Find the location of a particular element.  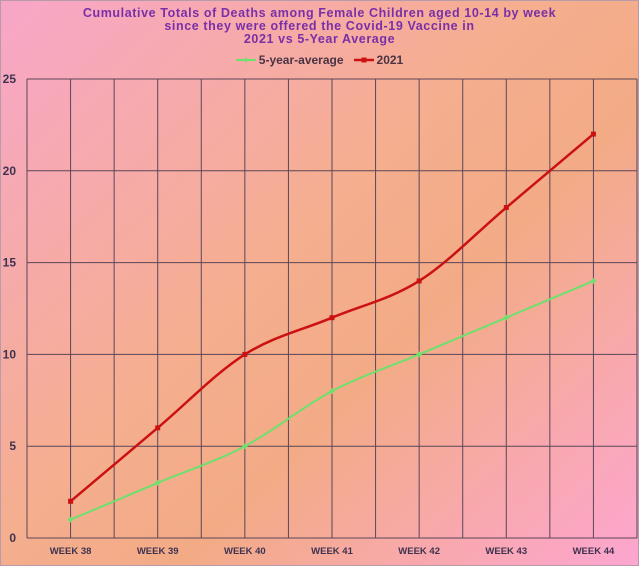

legend-item-5-year-average: 5-year-average is located at coordinates (289, 60).